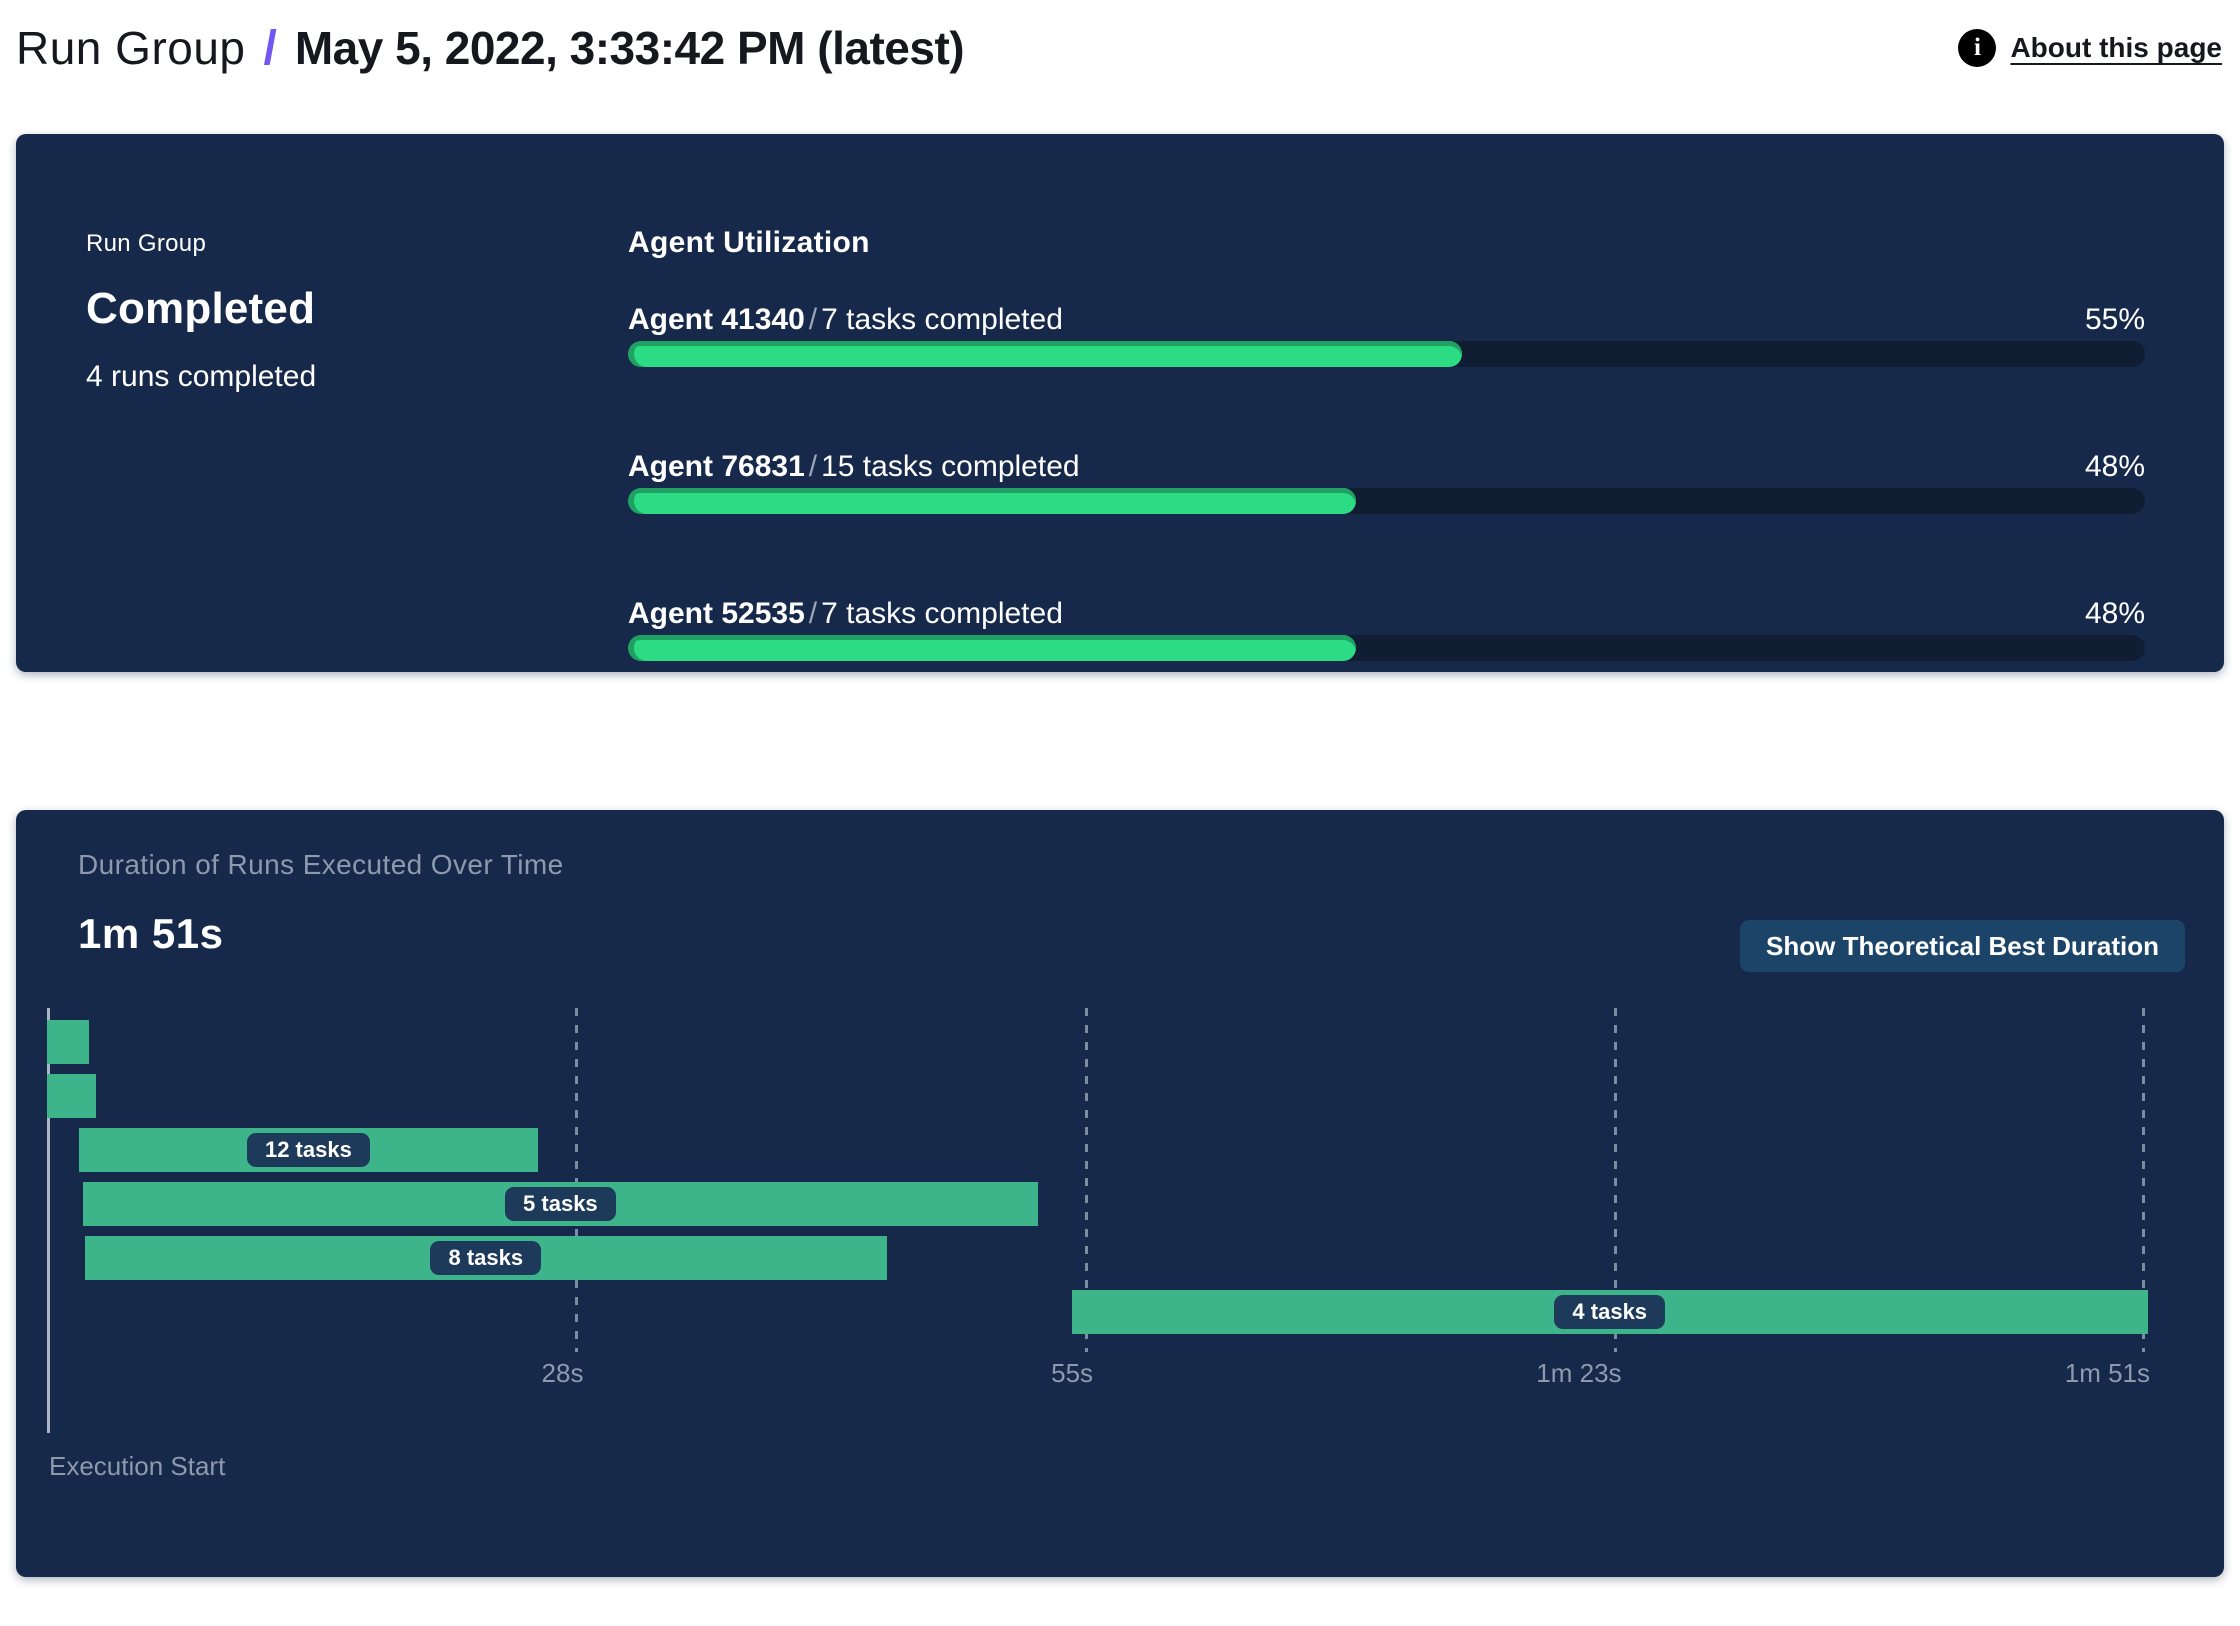 This screenshot has width=2240, height=1626. I want to click on gantt-bar-task-count: 8 tasks, so click(486, 1258).